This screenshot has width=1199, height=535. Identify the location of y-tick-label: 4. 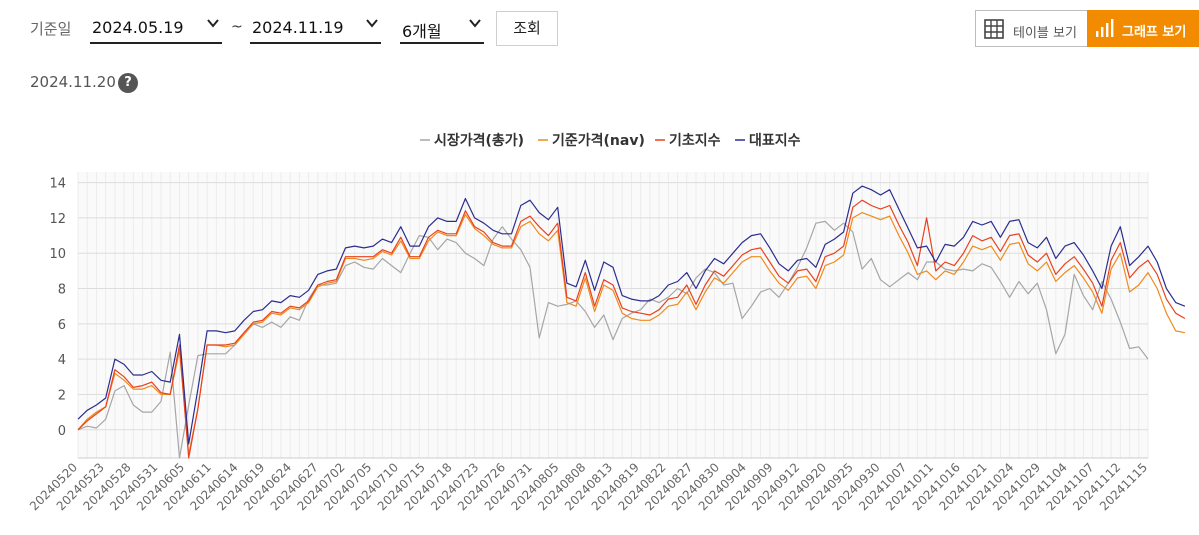
(62, 360).